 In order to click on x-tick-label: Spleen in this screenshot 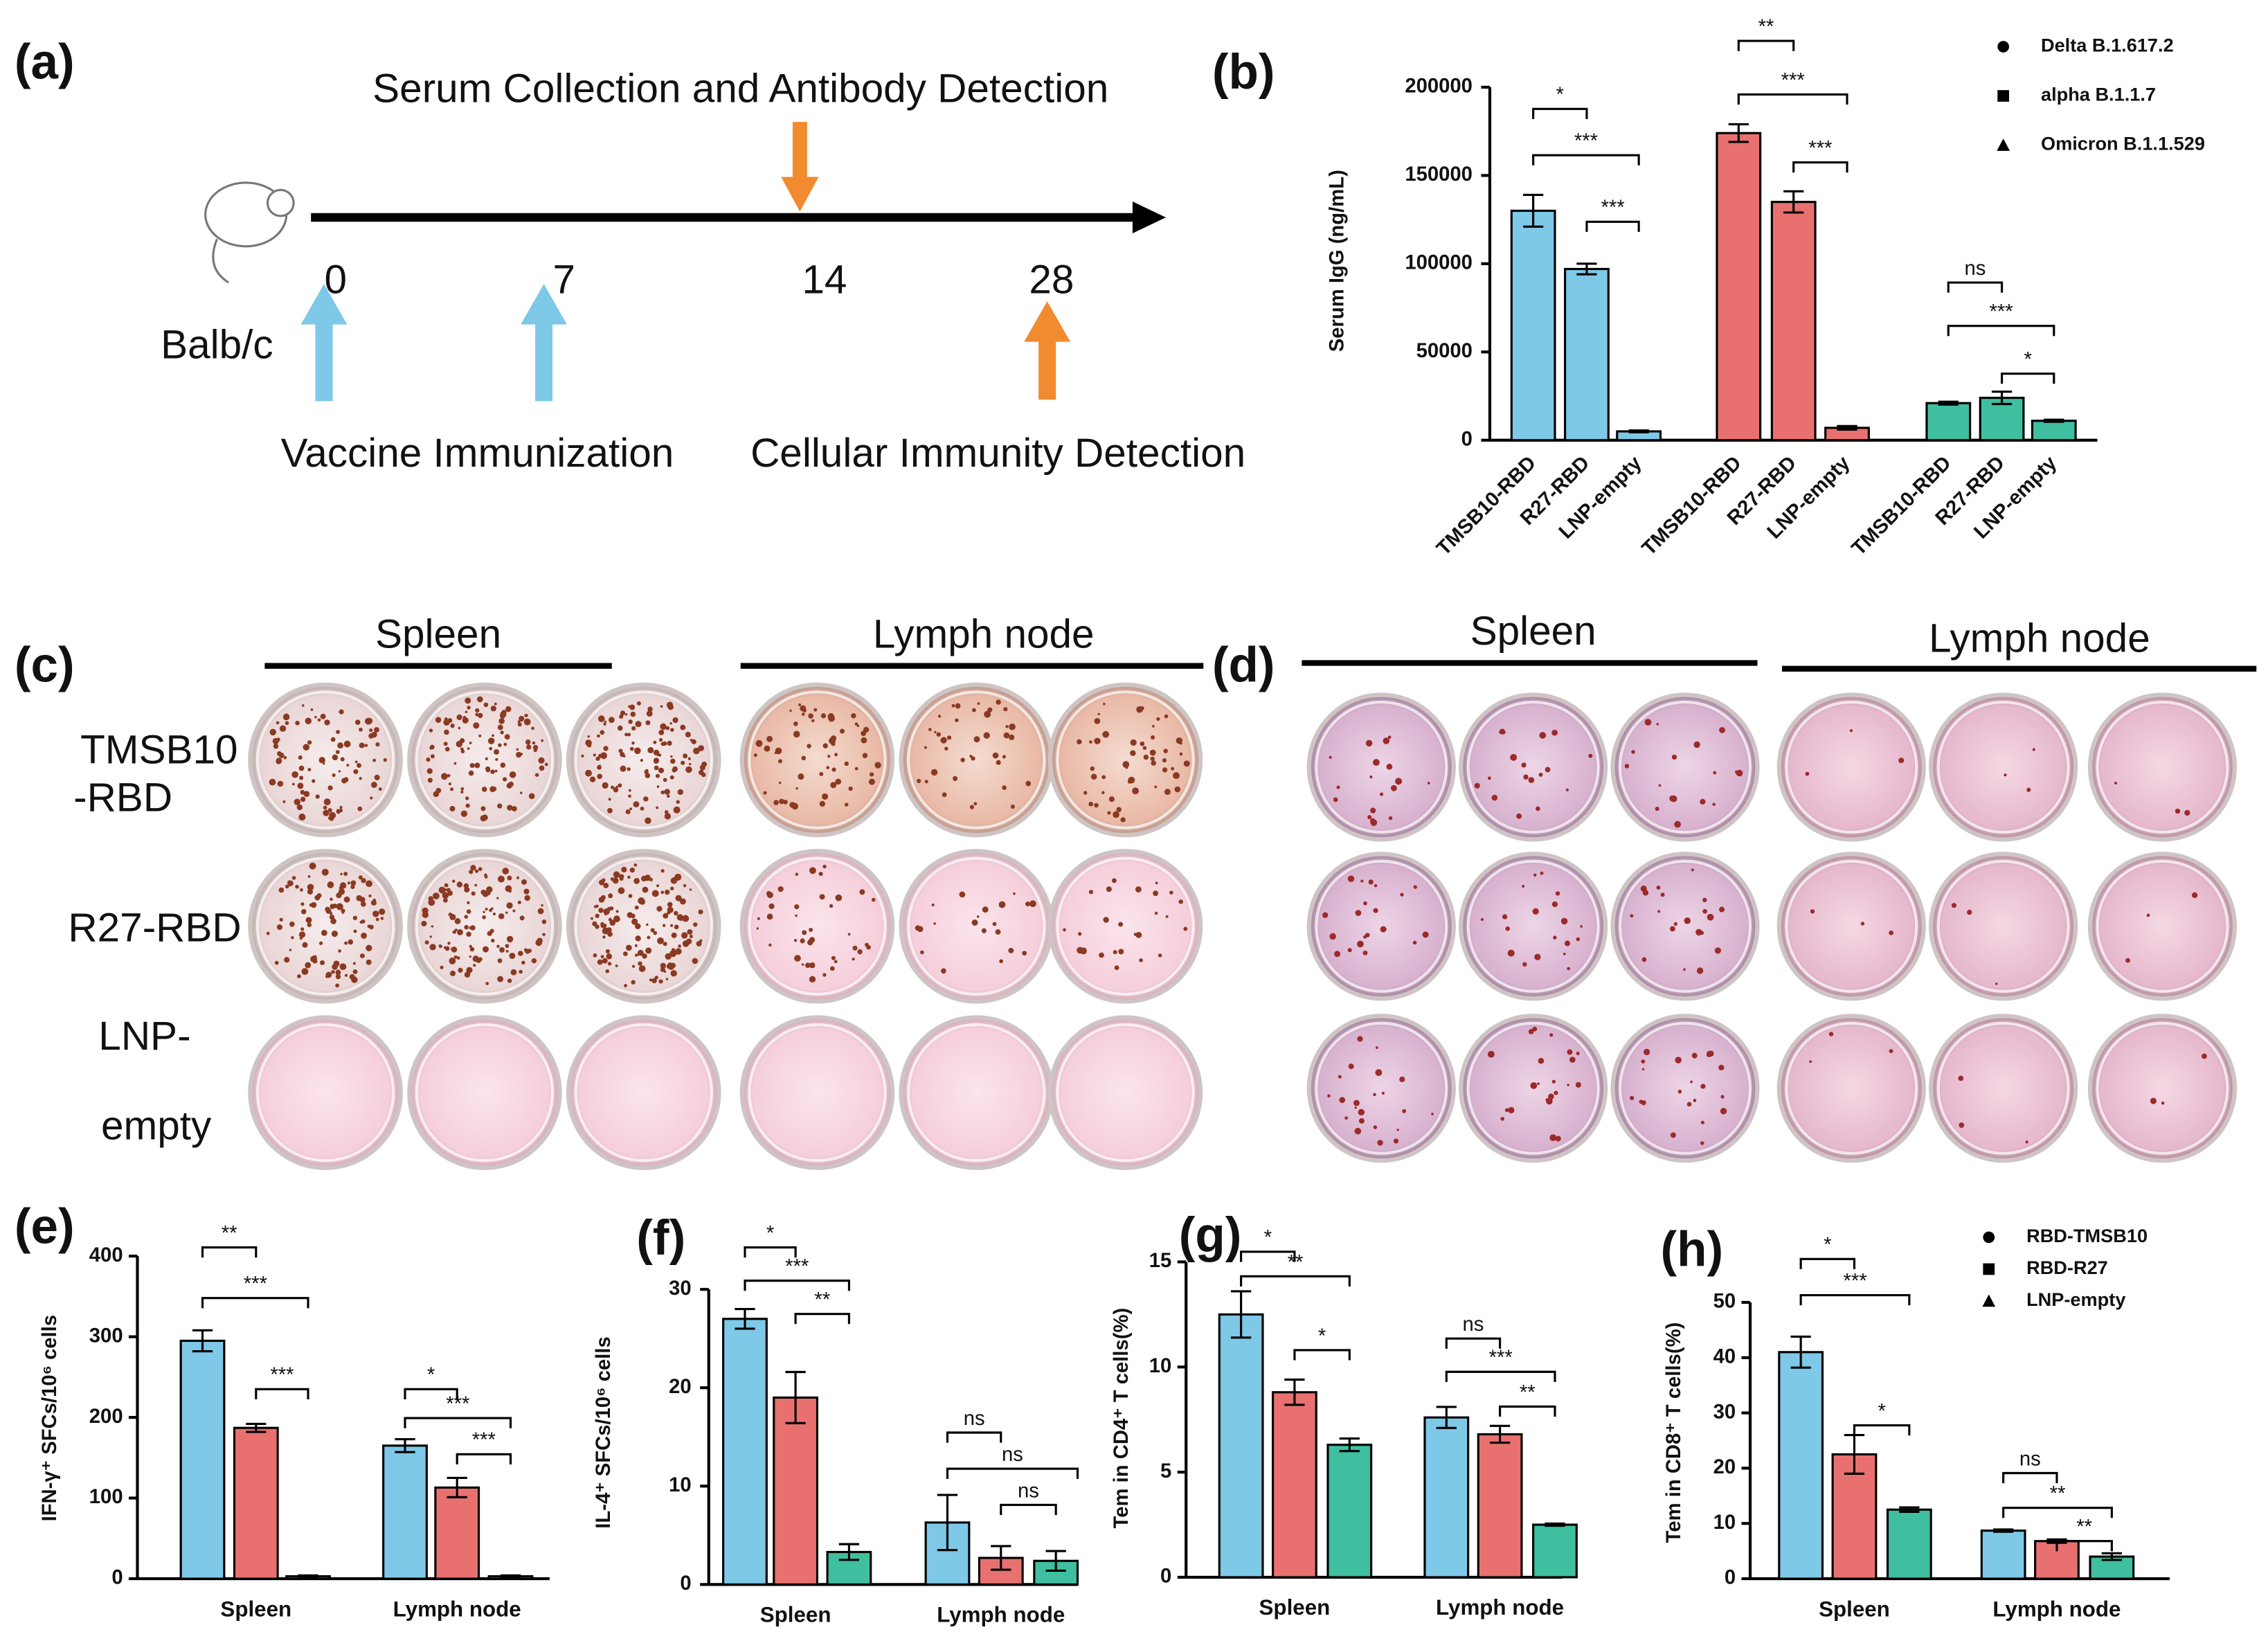, I will do `click(1295, 1607)`.